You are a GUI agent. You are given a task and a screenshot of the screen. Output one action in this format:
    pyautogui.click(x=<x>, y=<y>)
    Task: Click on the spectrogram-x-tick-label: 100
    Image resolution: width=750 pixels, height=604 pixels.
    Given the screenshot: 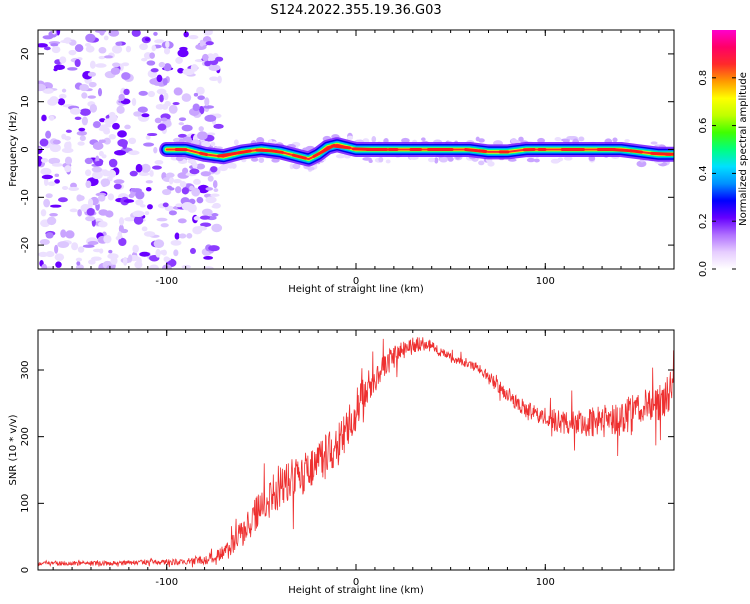 What is the action you would take?
    pyautogui.click(x=545, y=281)
    